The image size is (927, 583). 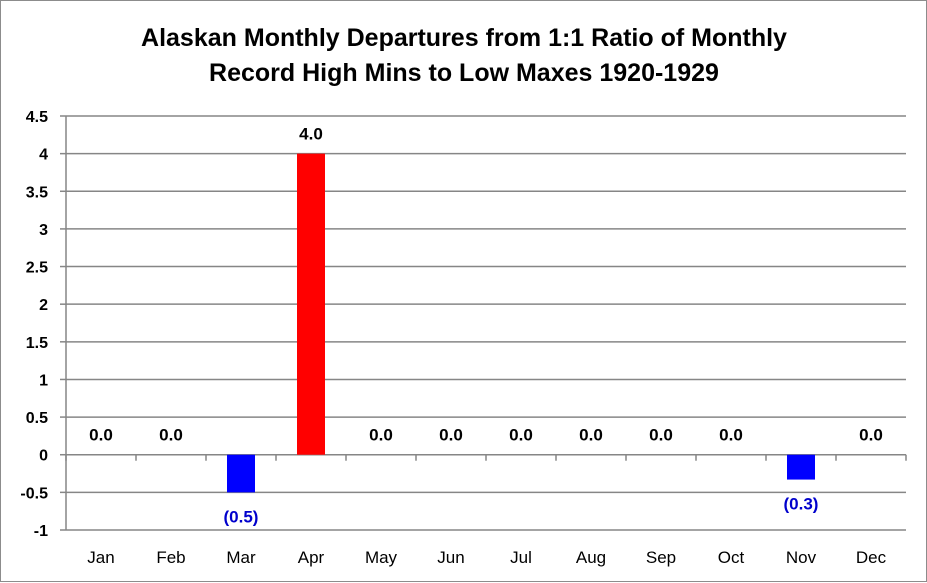 I want to click on data-label-jun: 0.0, so click(x=451, y=435).